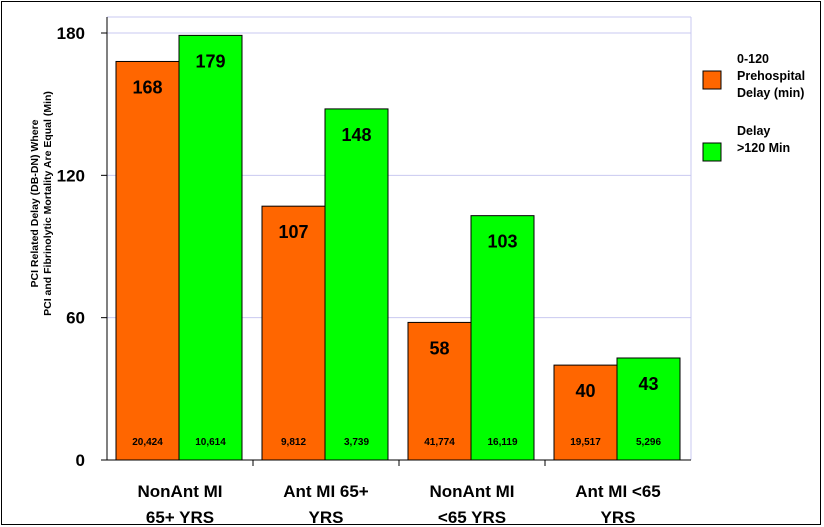  I want to click on bar-value-label: 103, so click(502, 242).